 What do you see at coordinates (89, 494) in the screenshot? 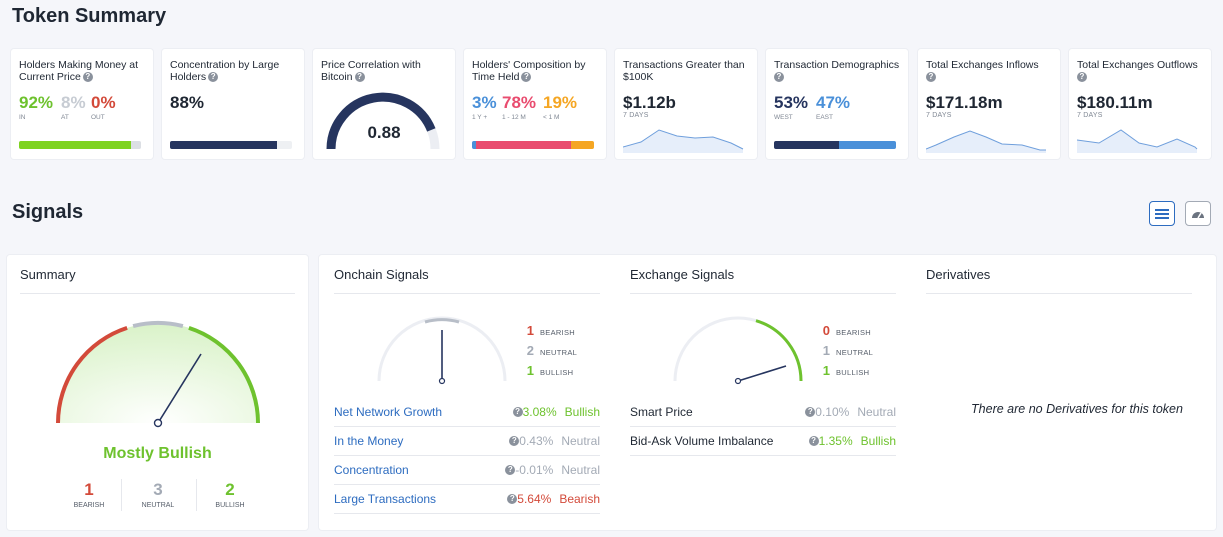
I see `summary-bearish-count: 1 BEARISH` at bounding box center [89, 494].